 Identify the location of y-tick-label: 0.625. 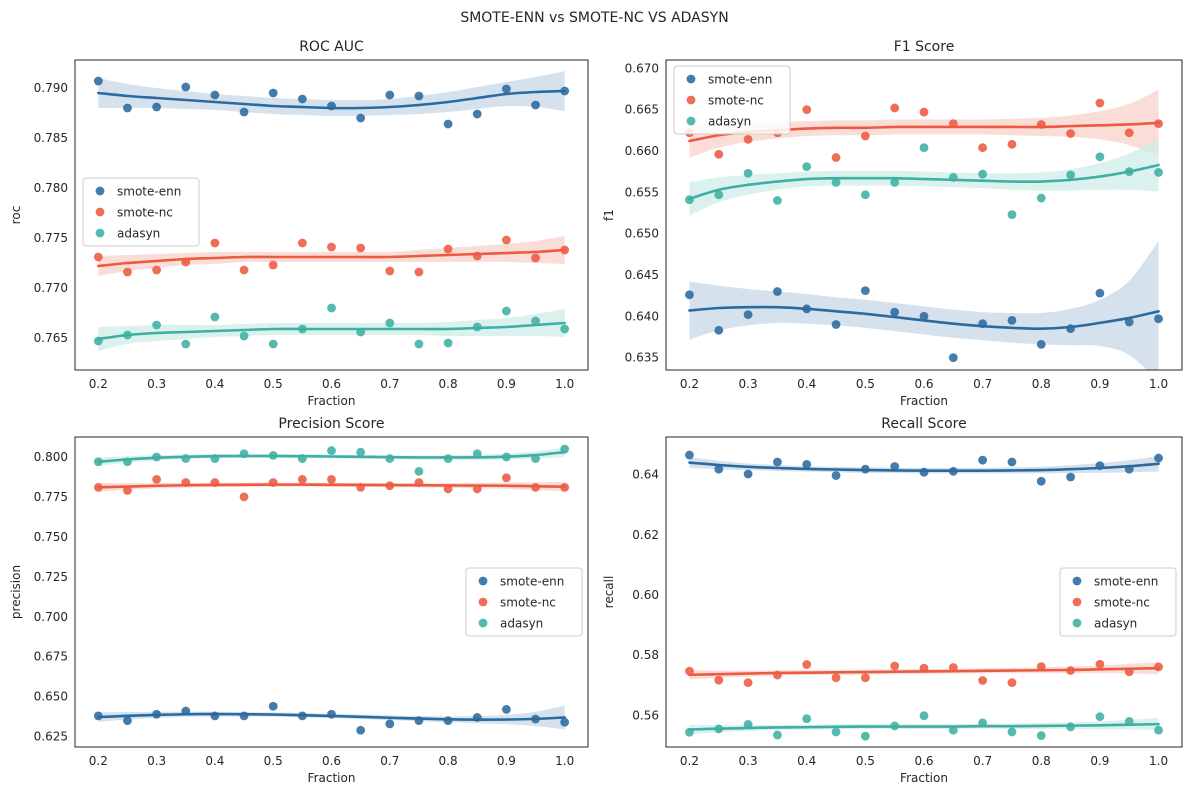
(51, 737).